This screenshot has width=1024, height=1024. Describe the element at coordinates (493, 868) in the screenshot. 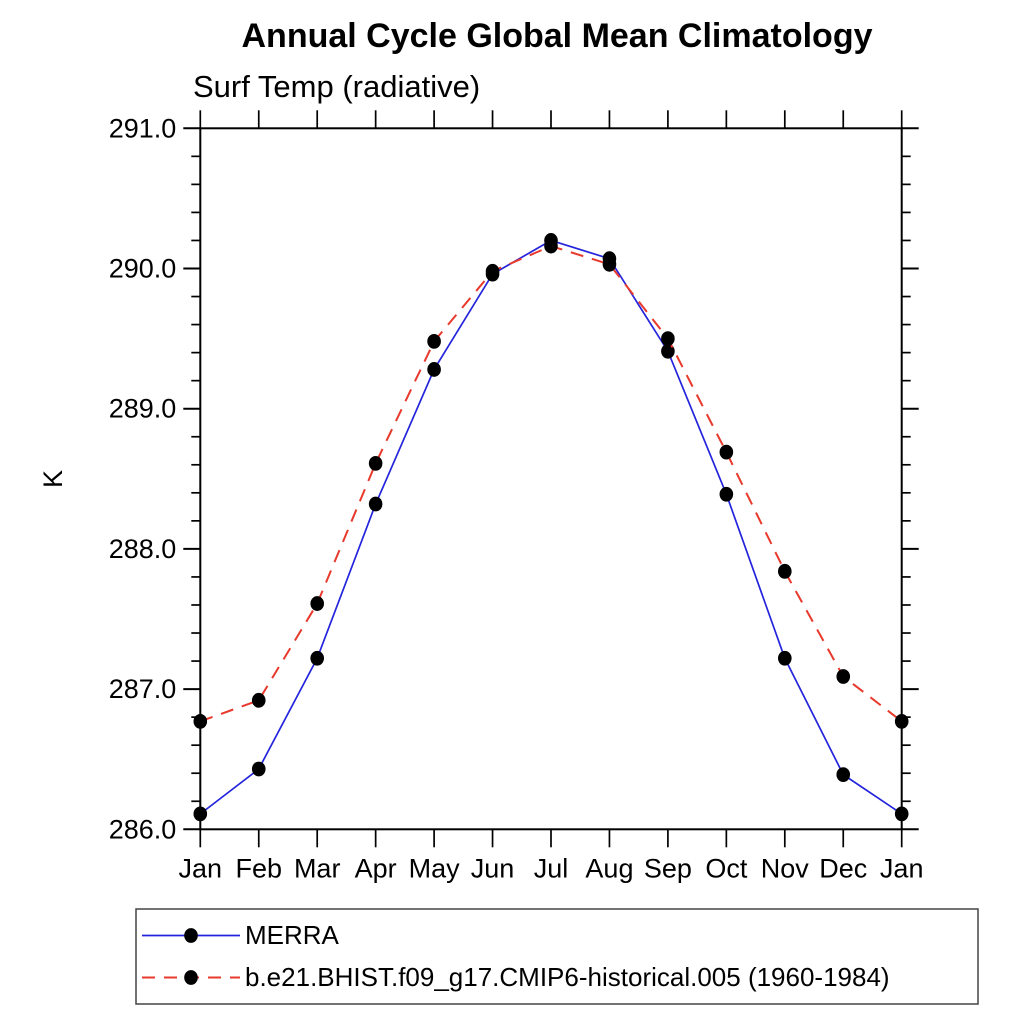

I see `x-tick-label: Jun` at that location.